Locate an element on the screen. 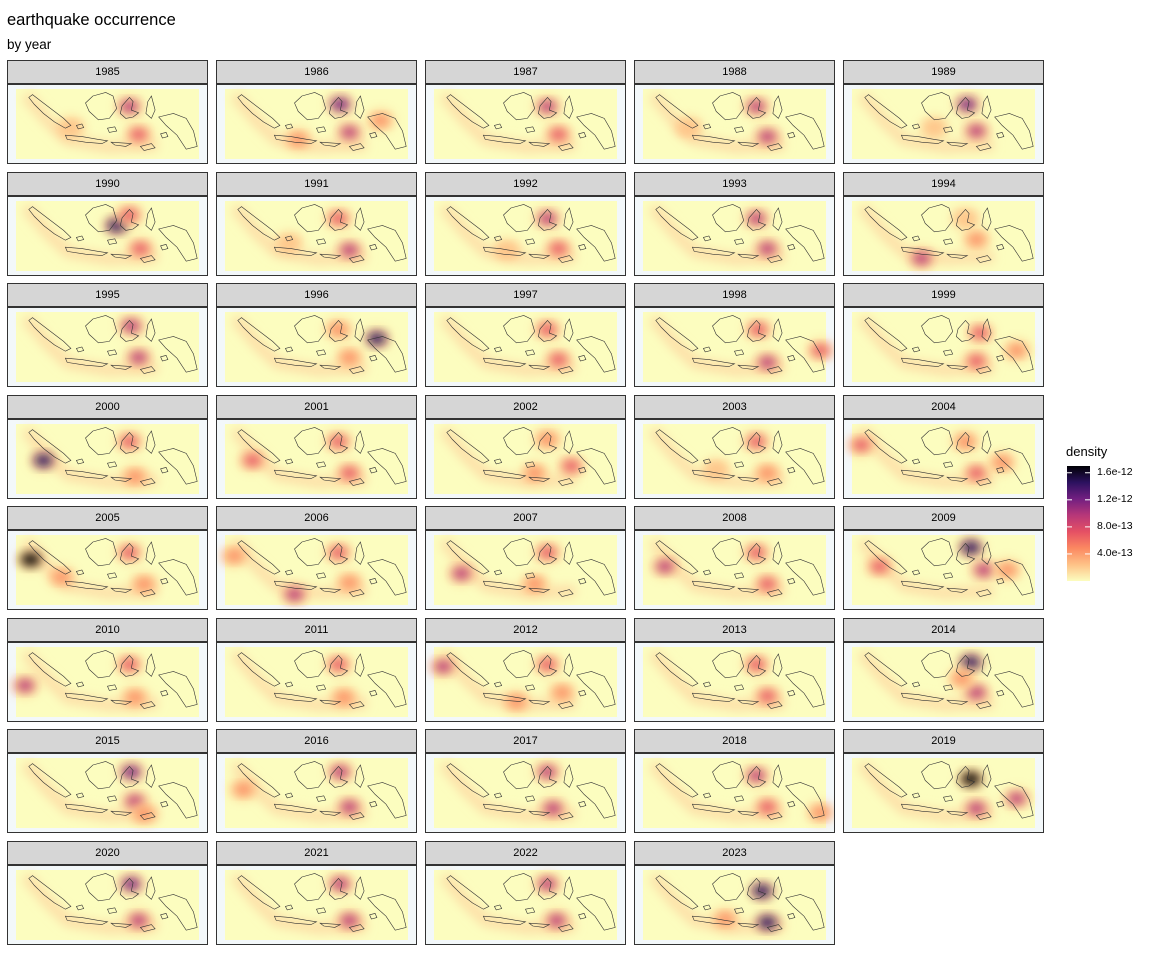 The image size is (1152, 960). density-map-1991 is located at coordinates (316, 236).